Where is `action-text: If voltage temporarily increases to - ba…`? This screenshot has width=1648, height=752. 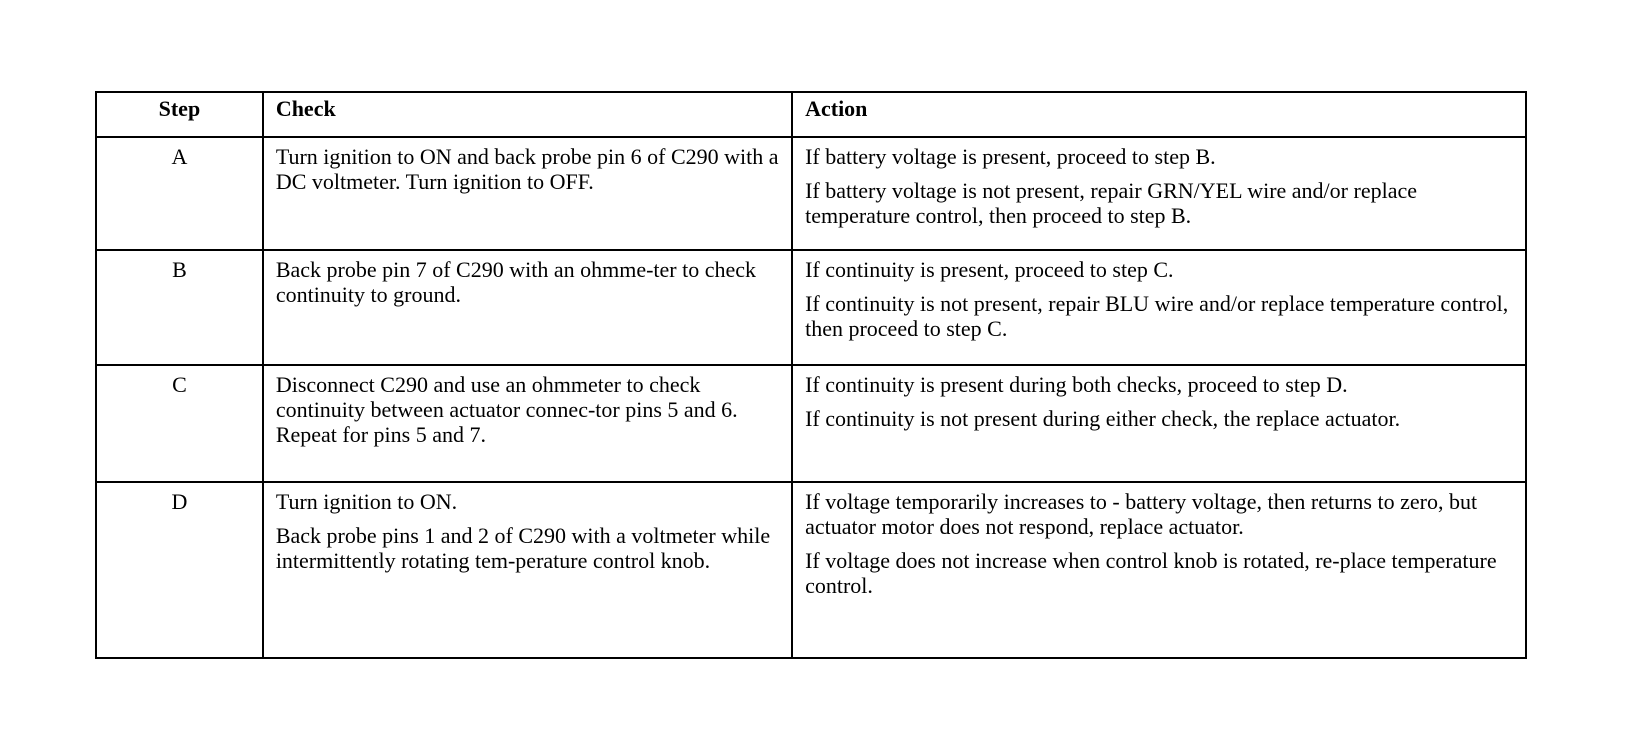
action-text: If voltage temporarily increases to - ba… is located at coordinates (1141, 514).